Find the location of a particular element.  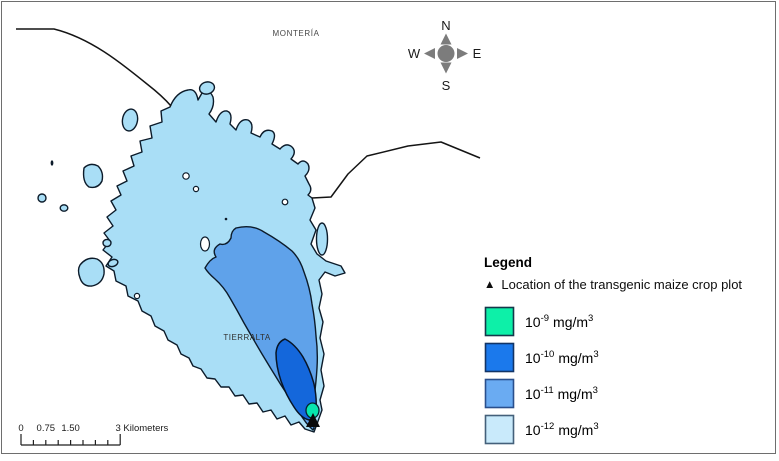

crop-plot-marker is located at coordinates (313, 420).